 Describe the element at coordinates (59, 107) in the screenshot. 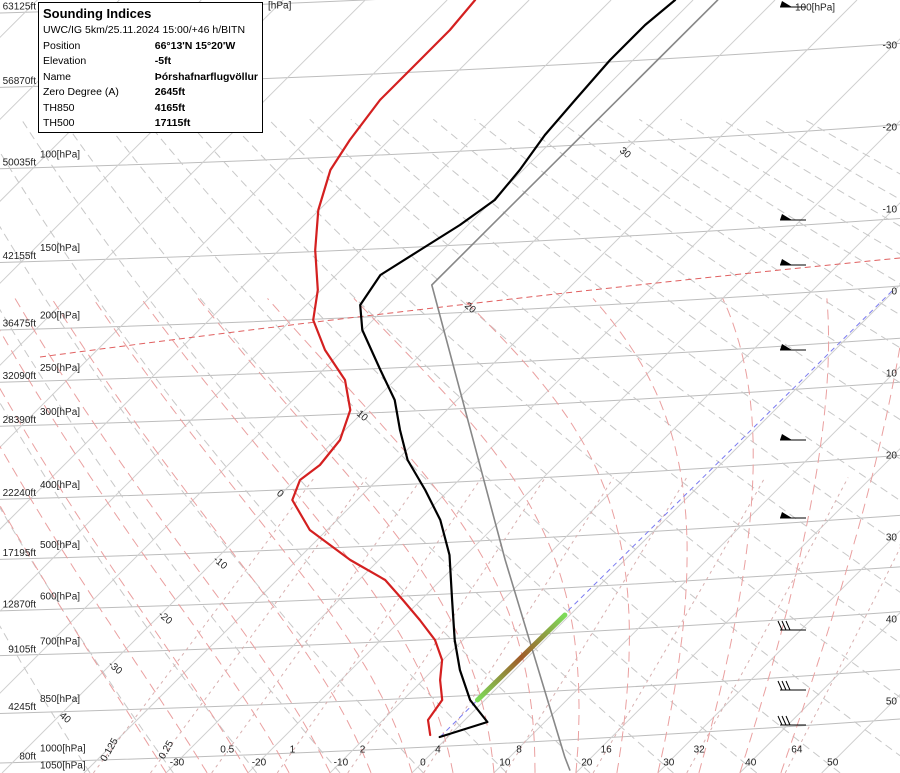

I see `info-key: TH850` at that location.